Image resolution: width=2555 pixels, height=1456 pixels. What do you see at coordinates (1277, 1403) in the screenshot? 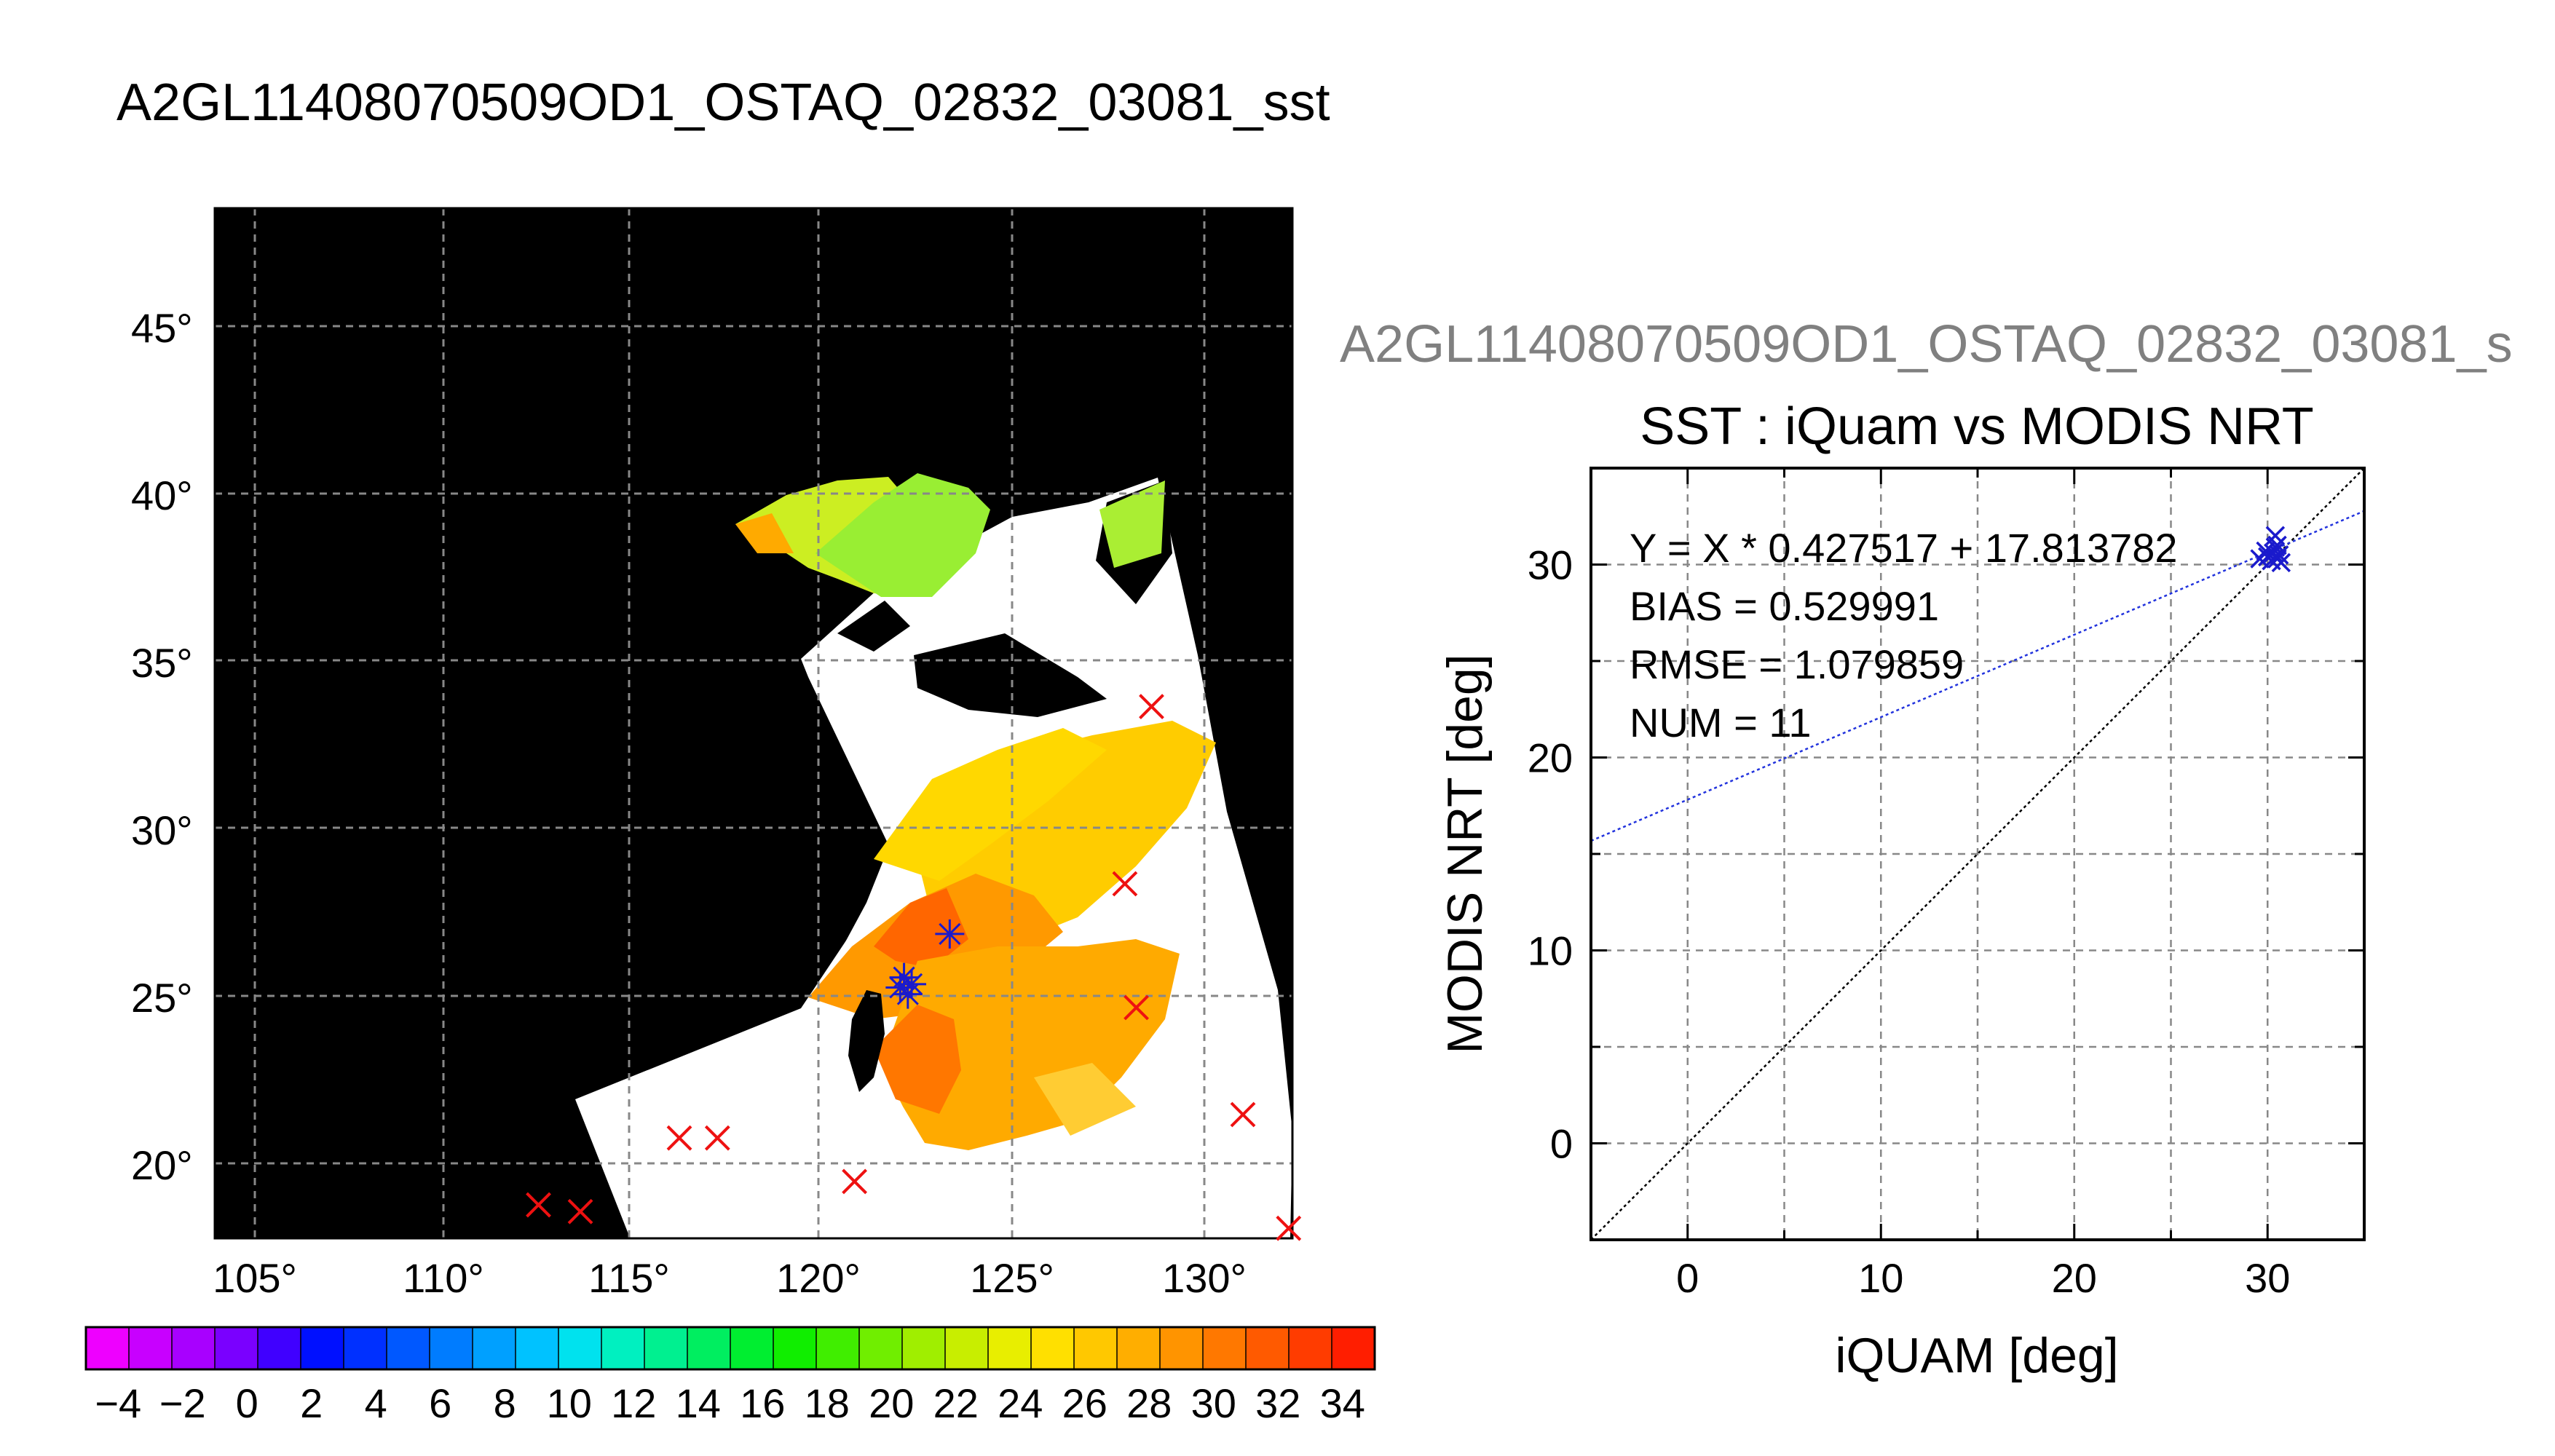
I see `colorbar-label: 32` at bounding box center [1277, 1403].